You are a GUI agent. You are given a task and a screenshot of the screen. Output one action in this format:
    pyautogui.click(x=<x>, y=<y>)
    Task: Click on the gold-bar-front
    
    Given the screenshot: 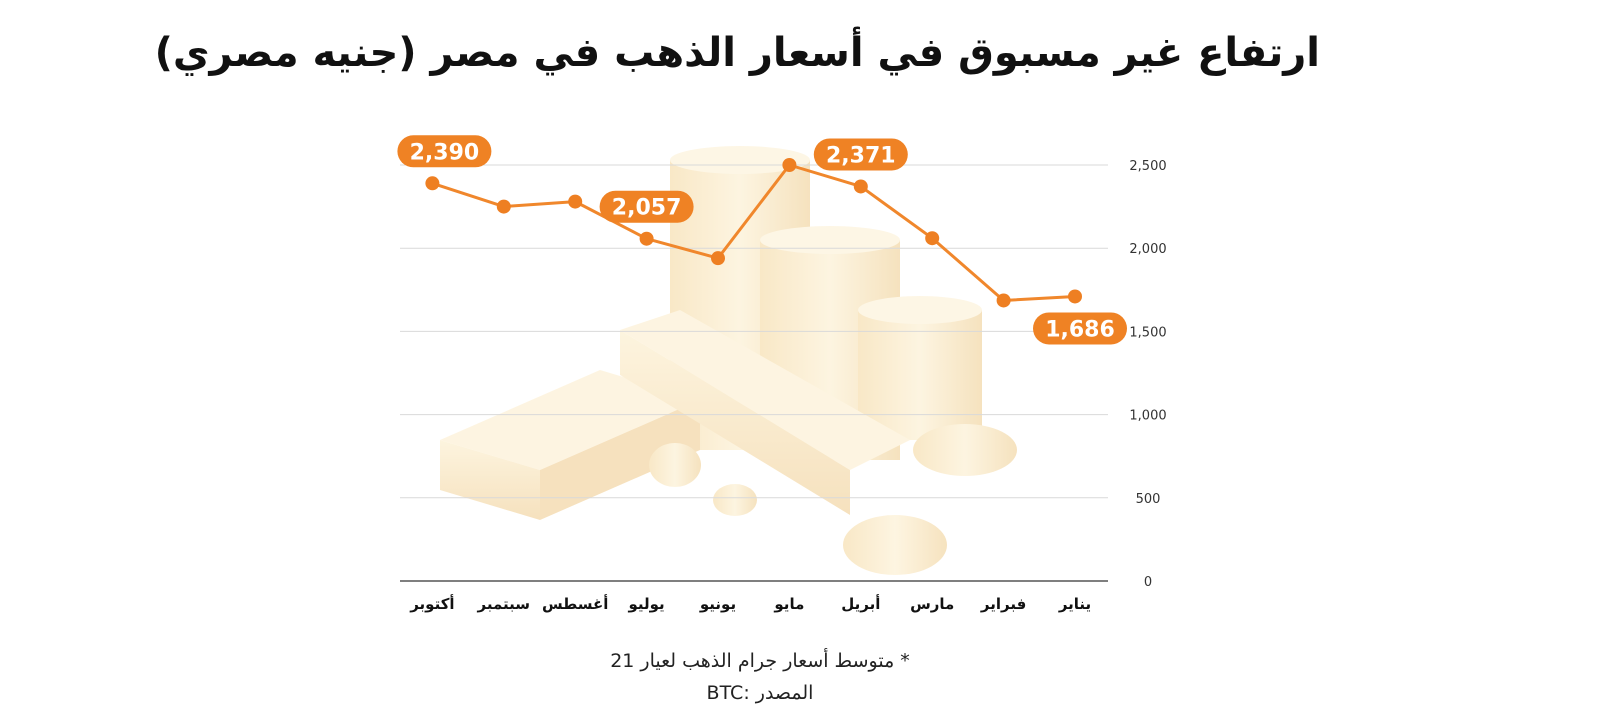 What is the action you would take?
    pyautogui.click(x=620, y=460)
    